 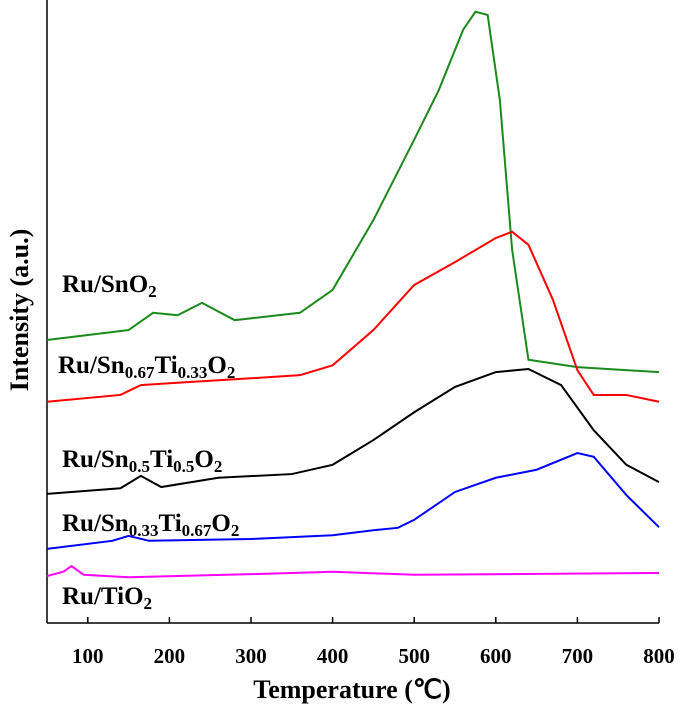 I want to click on x-tick-label: 100, so click(x=88, y=656).